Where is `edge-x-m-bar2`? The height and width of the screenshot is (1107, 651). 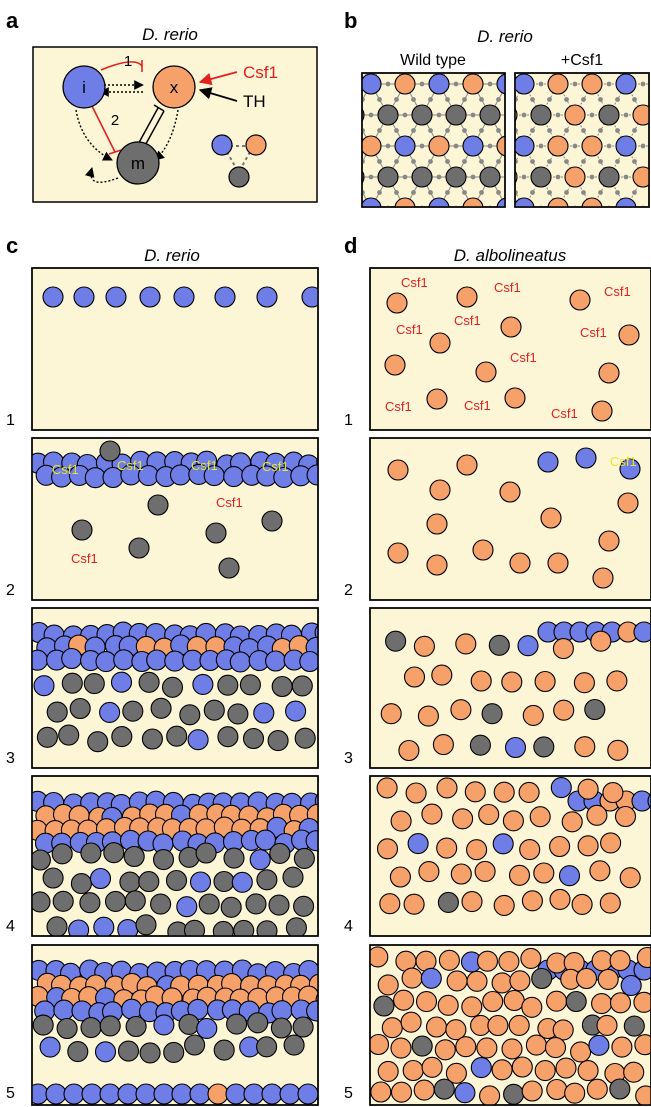
edge-x-m-bar2 is located at coordinates (159, 108).